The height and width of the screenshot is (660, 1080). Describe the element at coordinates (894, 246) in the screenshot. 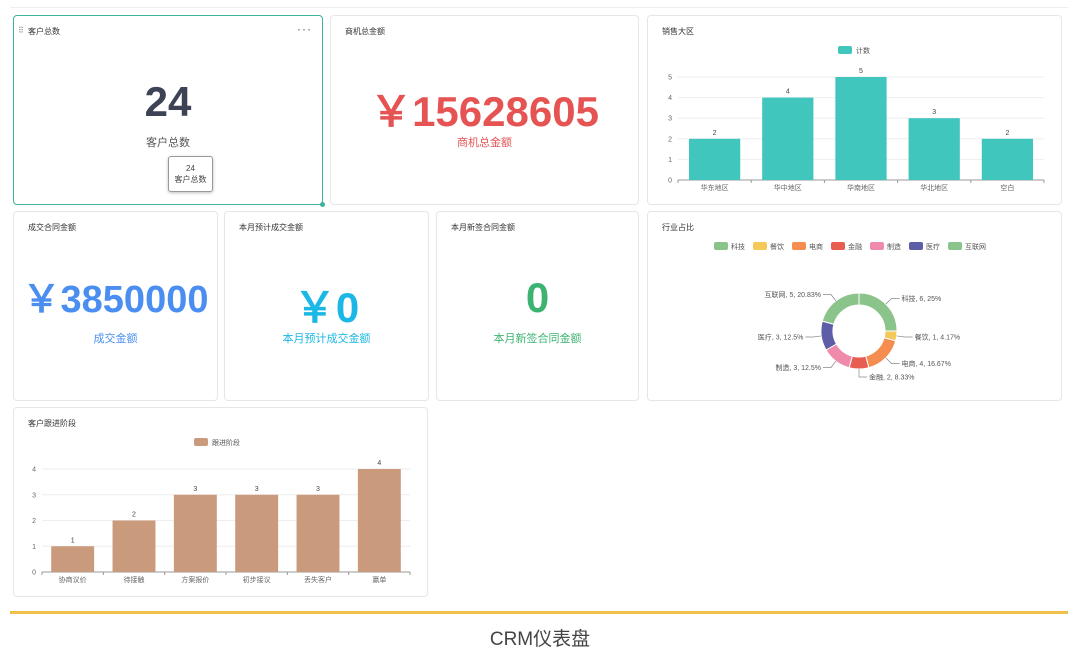

I see `legend-label: 制造` at that location.